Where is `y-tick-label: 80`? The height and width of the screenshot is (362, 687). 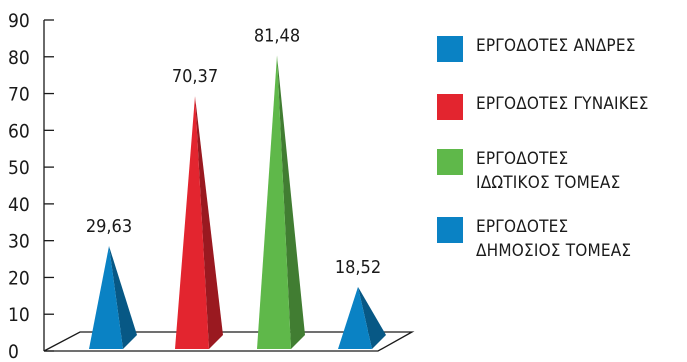
y-tick-label: 80 is located at coordinates (19, 58).